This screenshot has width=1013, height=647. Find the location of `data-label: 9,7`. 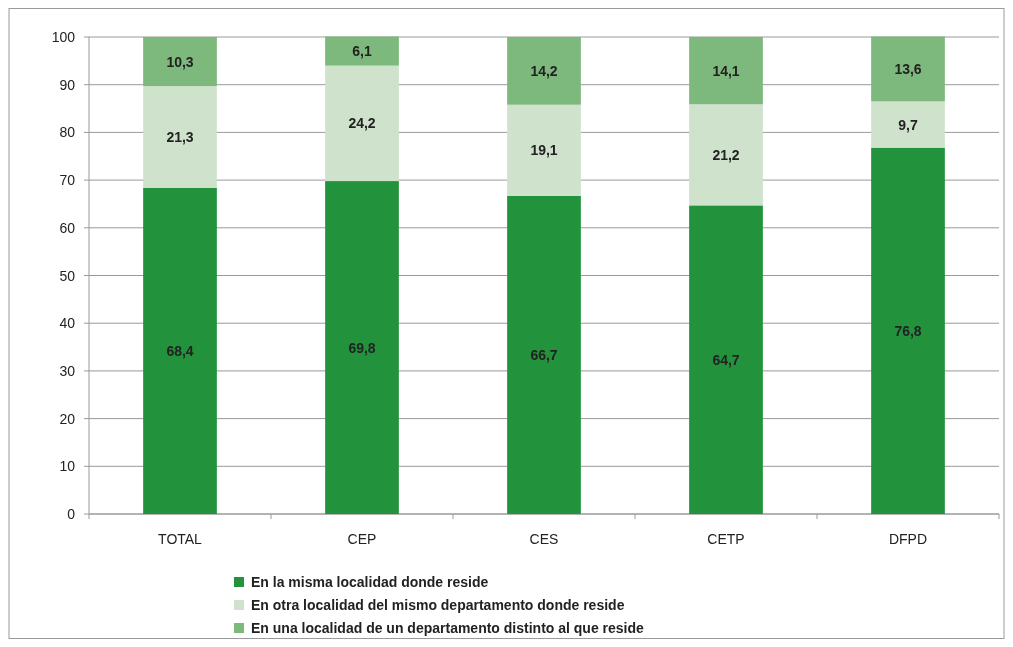

data-label: 9,7 is located at coordinates (908, 124).